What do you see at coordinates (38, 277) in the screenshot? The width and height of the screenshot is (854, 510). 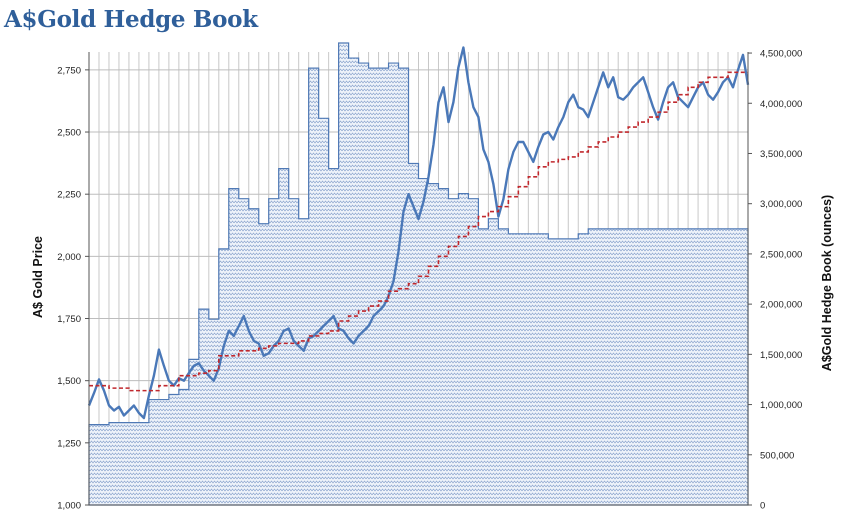 I see `y-axis-label: A$ Gold Price` at bounding box center [38, 277].